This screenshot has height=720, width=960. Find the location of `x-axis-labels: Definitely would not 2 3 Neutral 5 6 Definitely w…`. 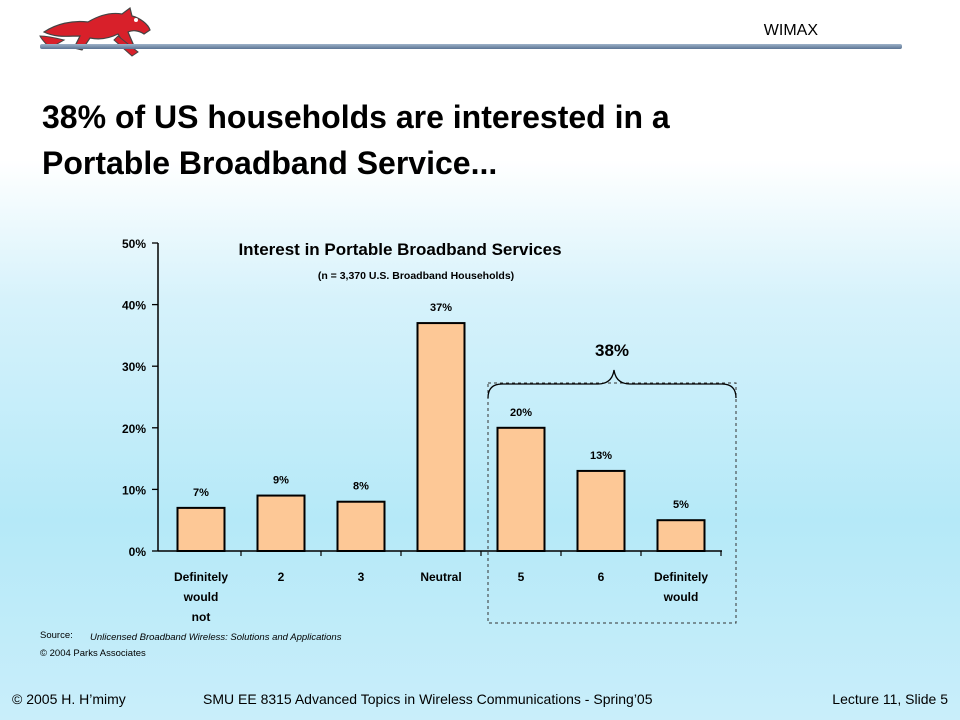

x-axis-labels: Definitely would not 2 3 Neutral 5 6 Definitely w… is located at coordinates (448, 587).